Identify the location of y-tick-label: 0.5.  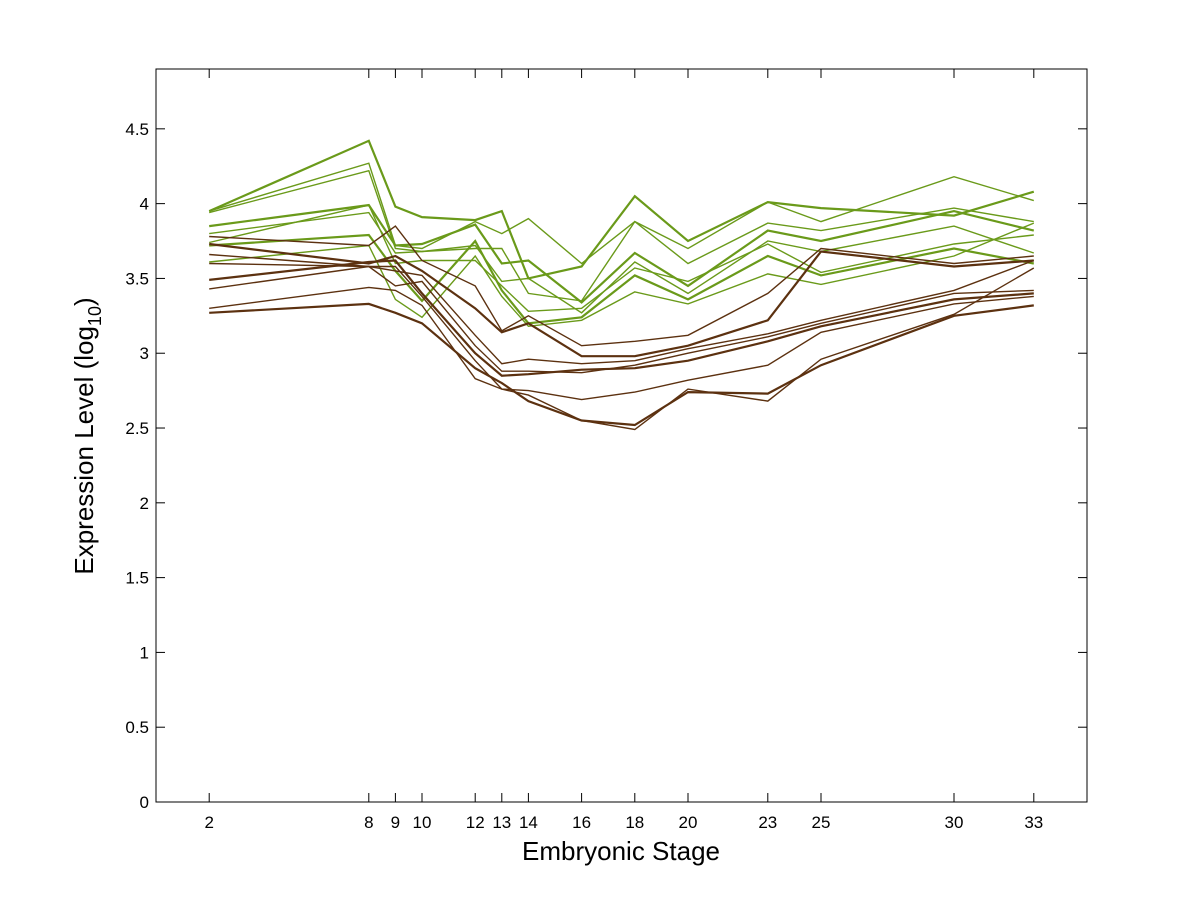
(137, 727).